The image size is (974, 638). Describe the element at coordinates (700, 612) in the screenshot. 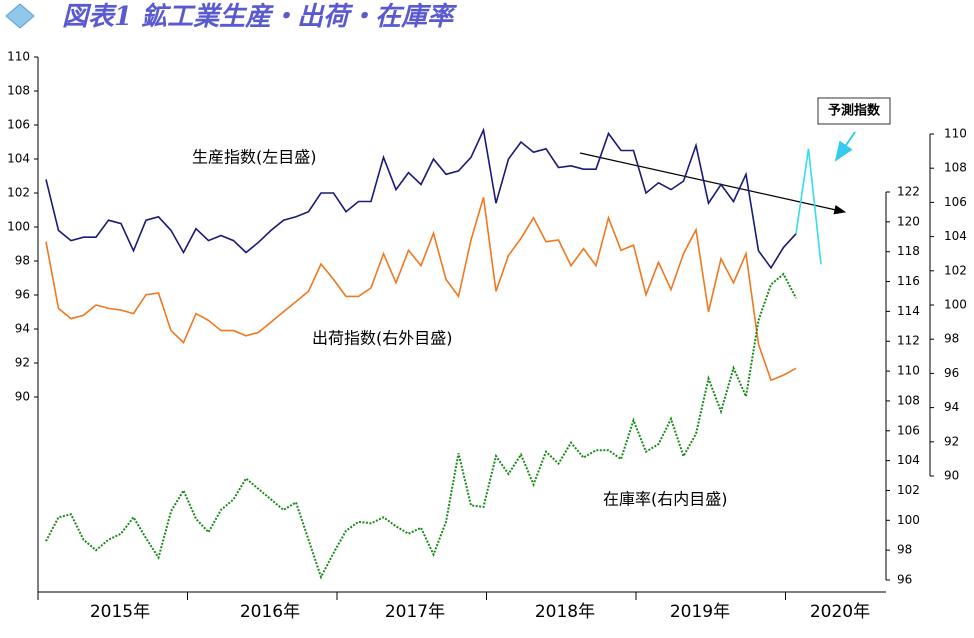

I see `x-tick-label: 2019年` at that location.